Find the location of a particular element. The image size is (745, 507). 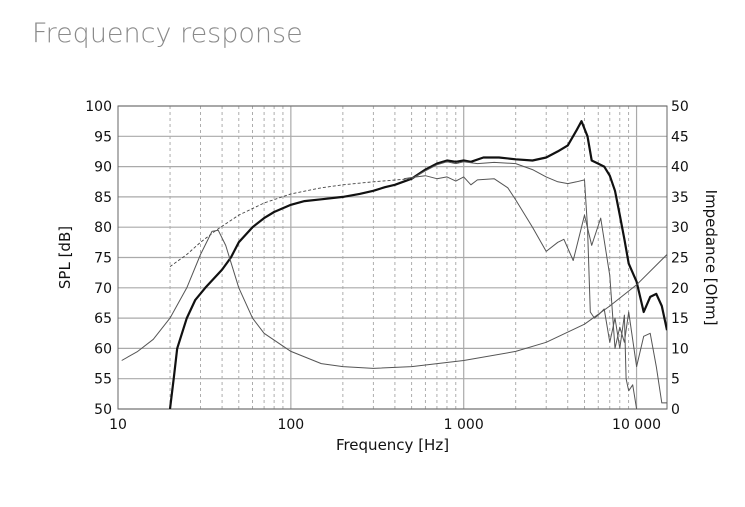

y-axis-label: SPL [dB] is located at coordinates (65, 257).